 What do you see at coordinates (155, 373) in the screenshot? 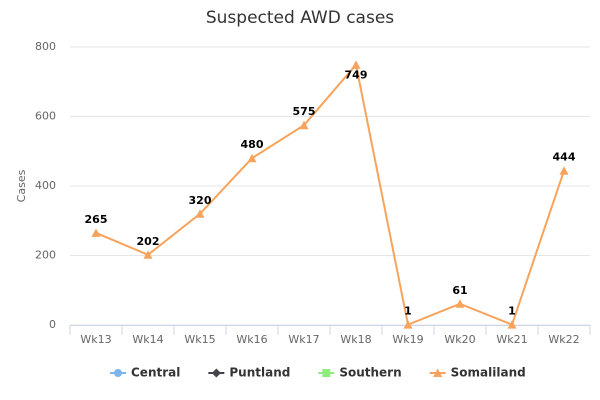
I see `legend-label: Central` at bounding box center [155, 373].